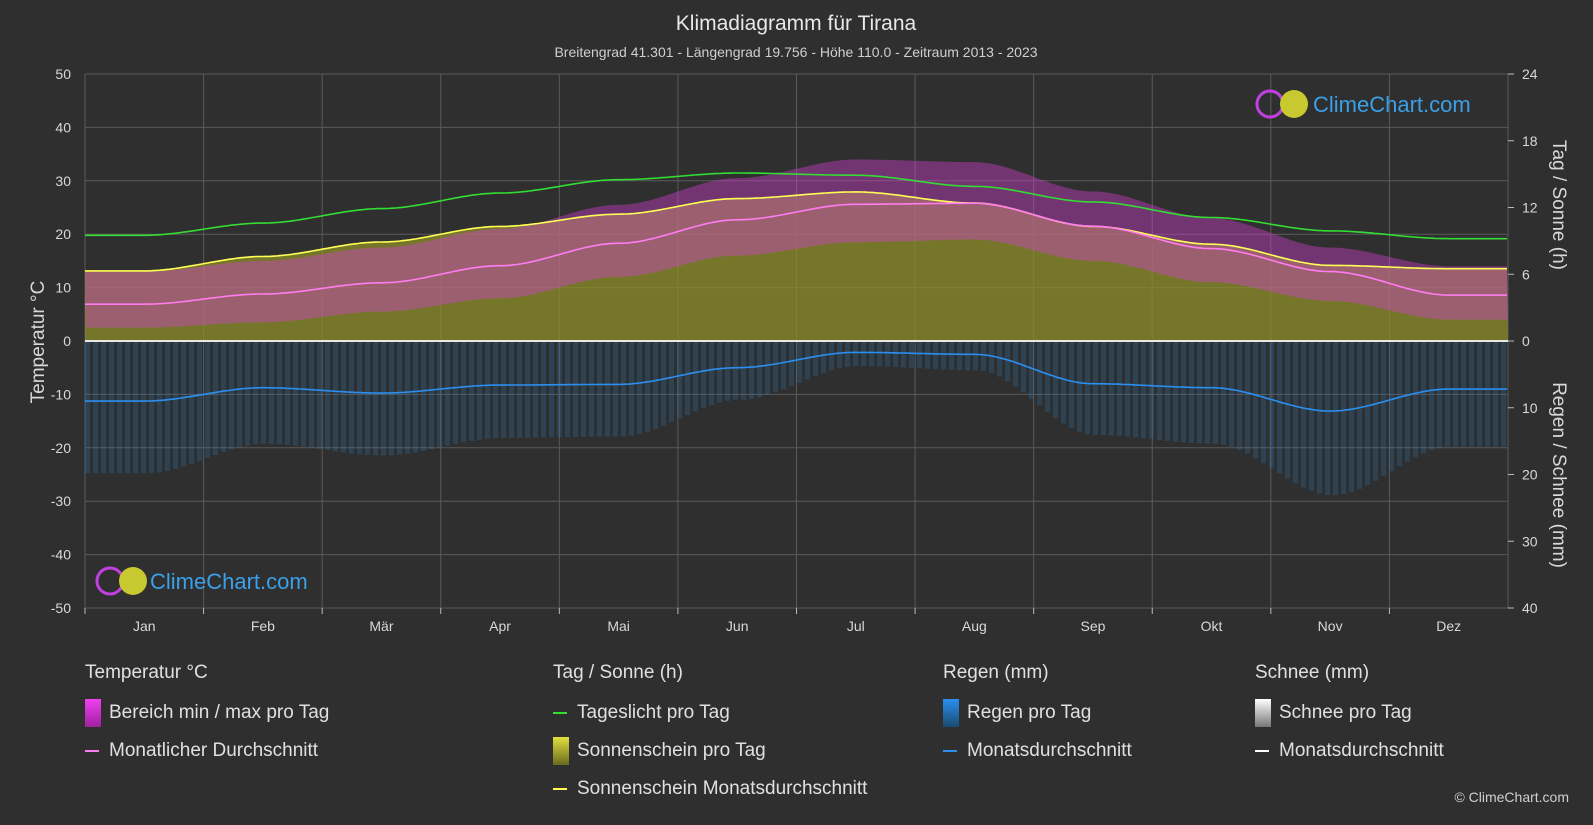 The width and height of the screenshot is (1593, 825). I want to click on legend-item-rain-per-day: Regen pro Tag, so click(1037, 713).